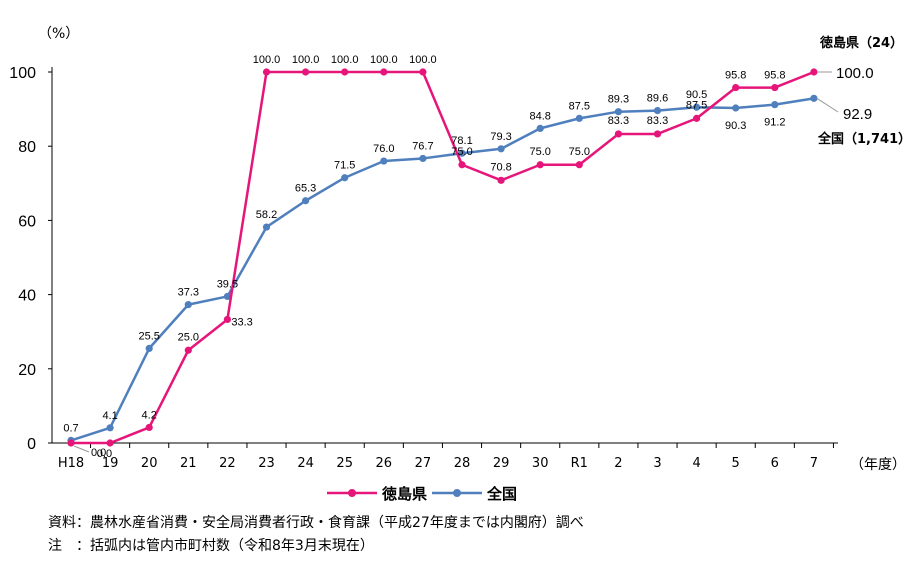  What do you see at coordinates (305, 189) in the screenshot?
I see `data-label-national: 65.3` at bounding box center [305, 189].